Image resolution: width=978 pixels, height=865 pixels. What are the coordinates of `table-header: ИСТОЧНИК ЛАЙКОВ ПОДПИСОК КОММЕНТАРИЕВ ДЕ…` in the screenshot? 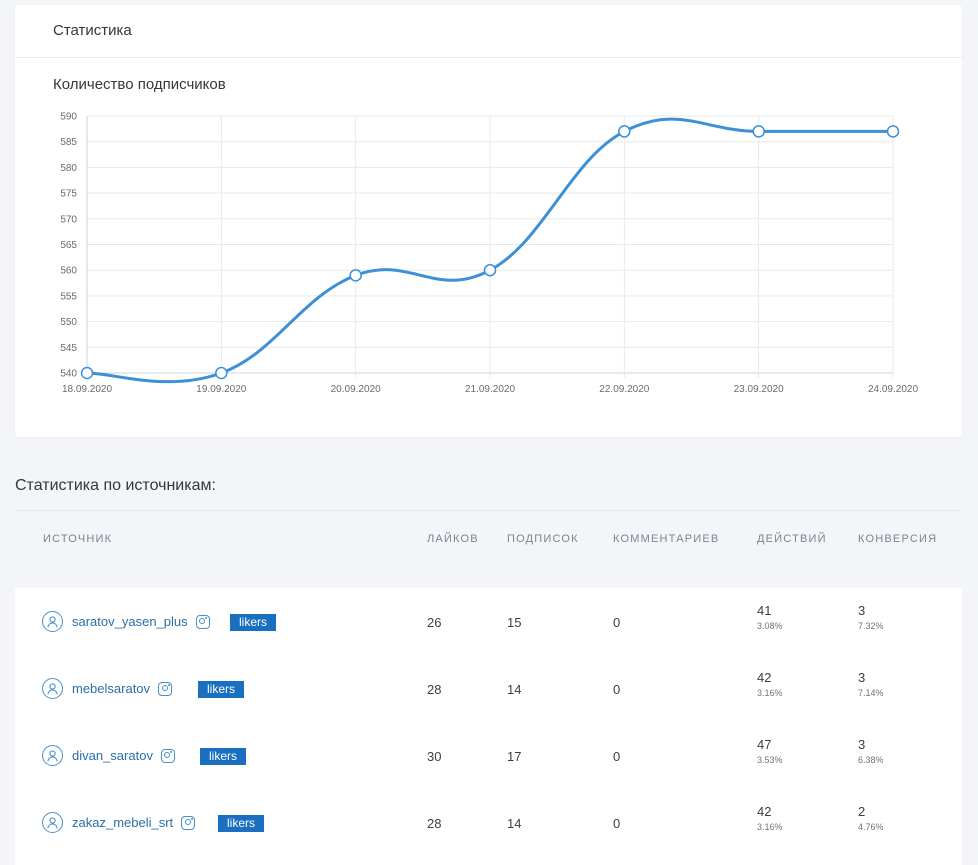 It's located at (488, 549).